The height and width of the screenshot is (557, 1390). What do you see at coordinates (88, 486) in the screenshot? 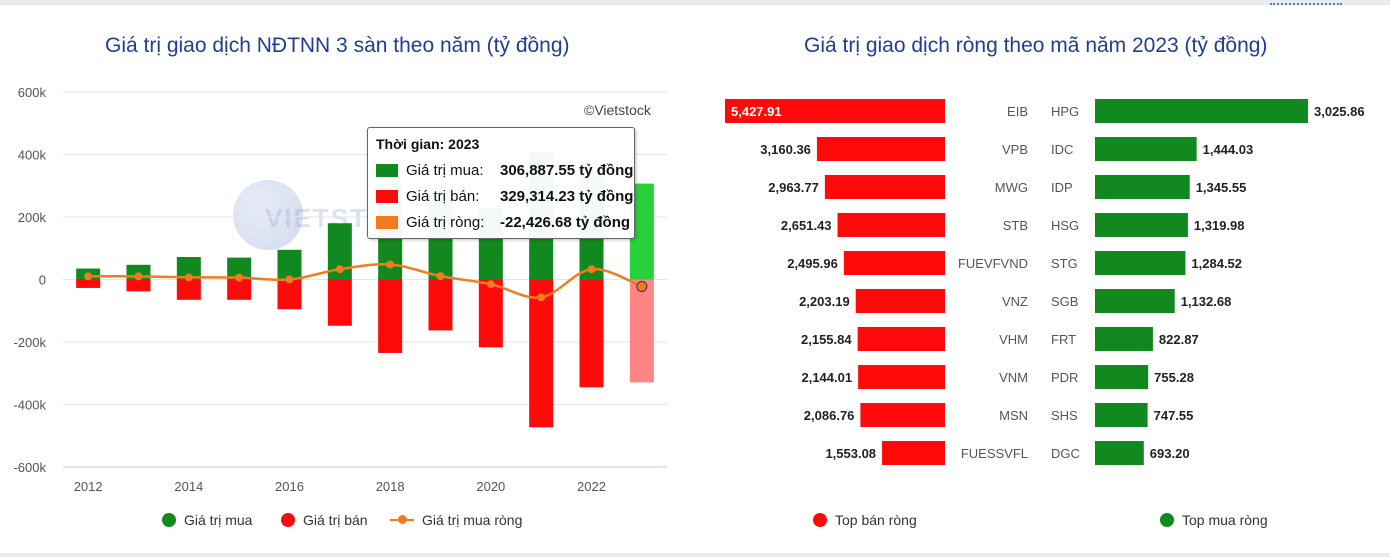
I see `x-tick-label: 2012` at bounding box center [88, 486].